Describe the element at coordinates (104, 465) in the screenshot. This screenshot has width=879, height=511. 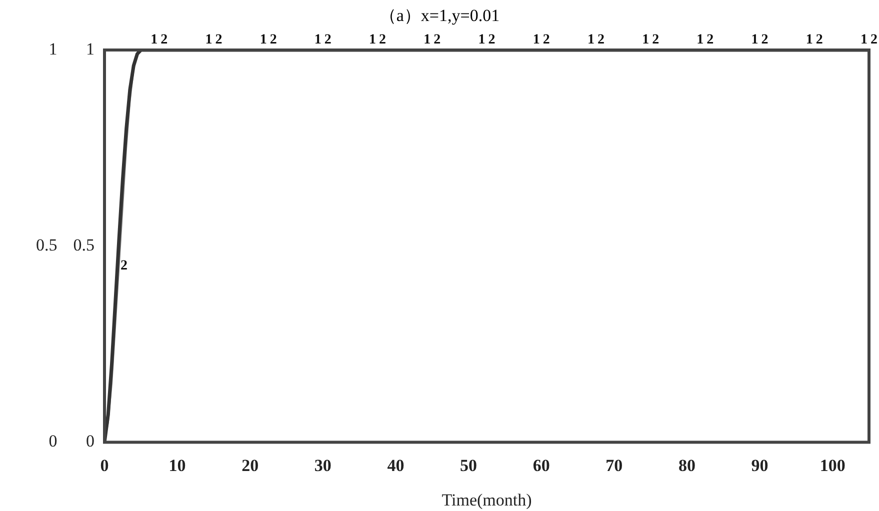
I see `x-tick-label: 0` at that location.